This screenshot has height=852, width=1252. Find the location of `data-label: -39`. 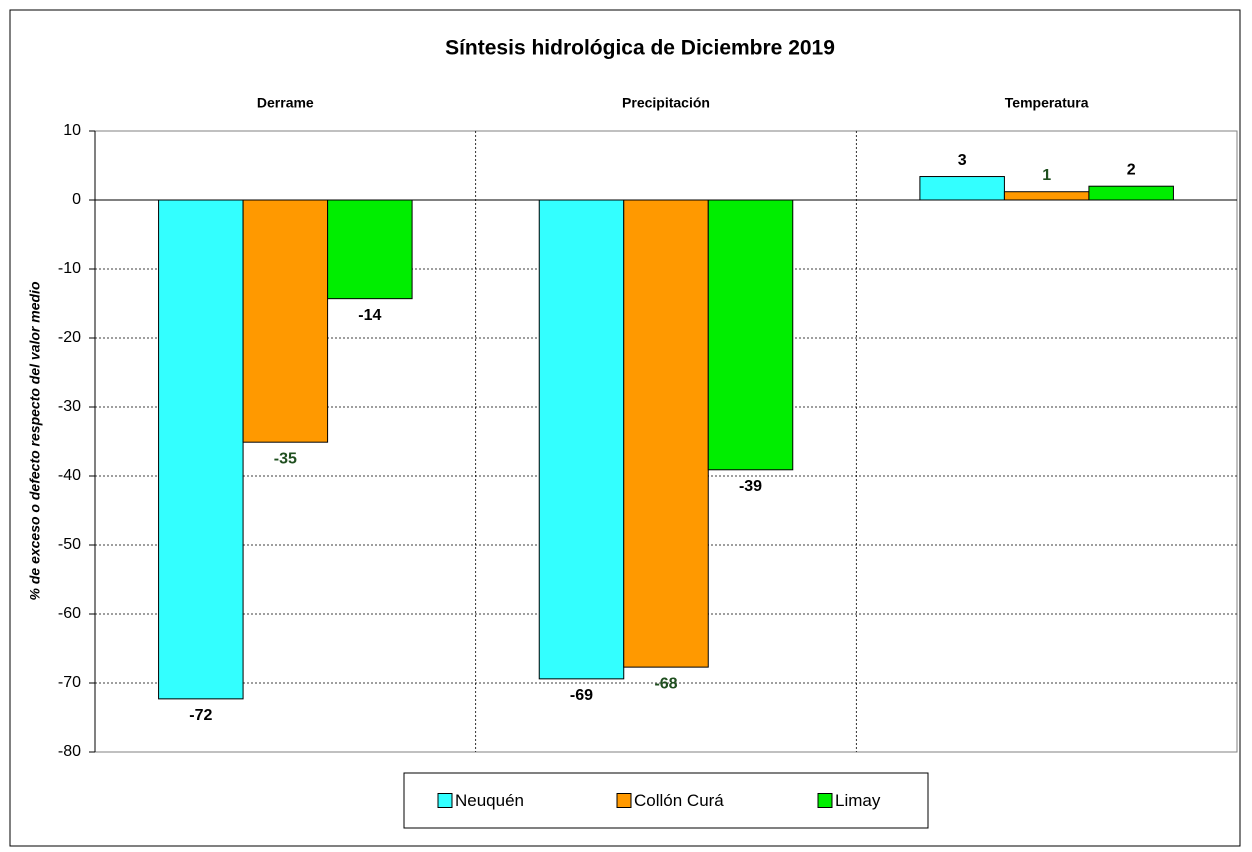

data-label: -39 is located at coordinates (750, 486).